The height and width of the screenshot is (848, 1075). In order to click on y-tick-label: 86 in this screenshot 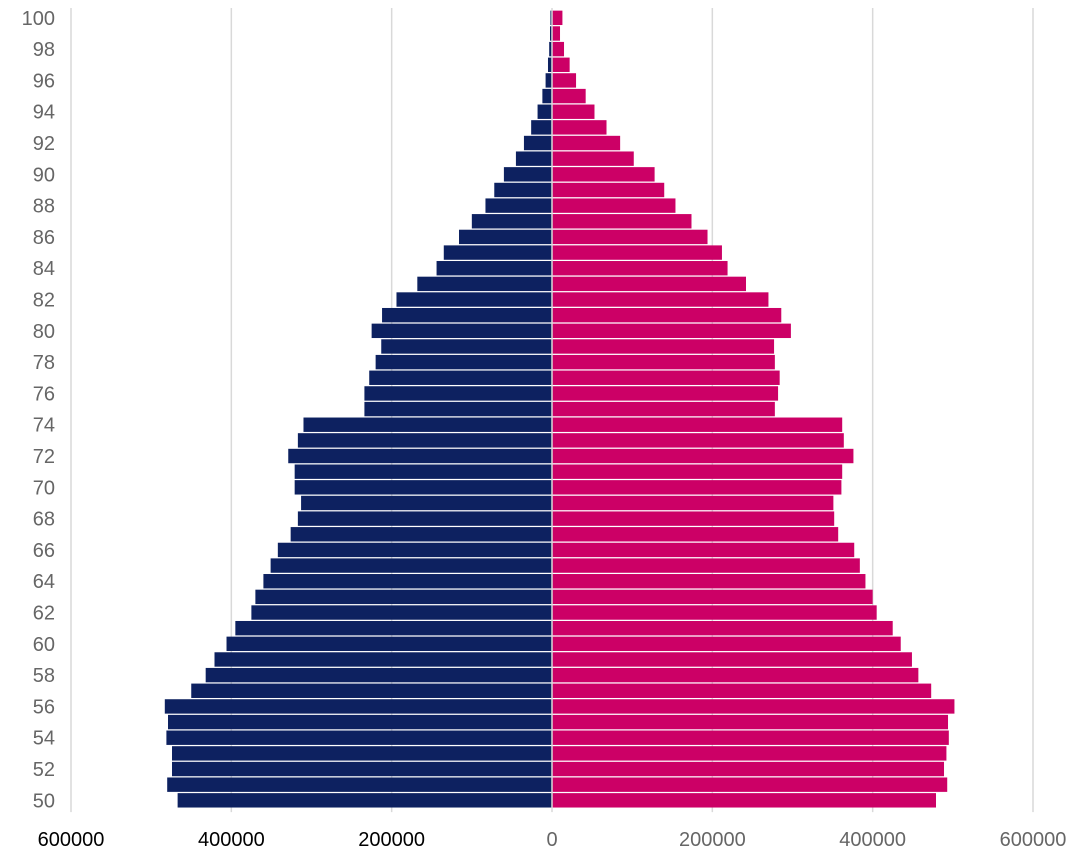, I will do `click(44, 238)`.